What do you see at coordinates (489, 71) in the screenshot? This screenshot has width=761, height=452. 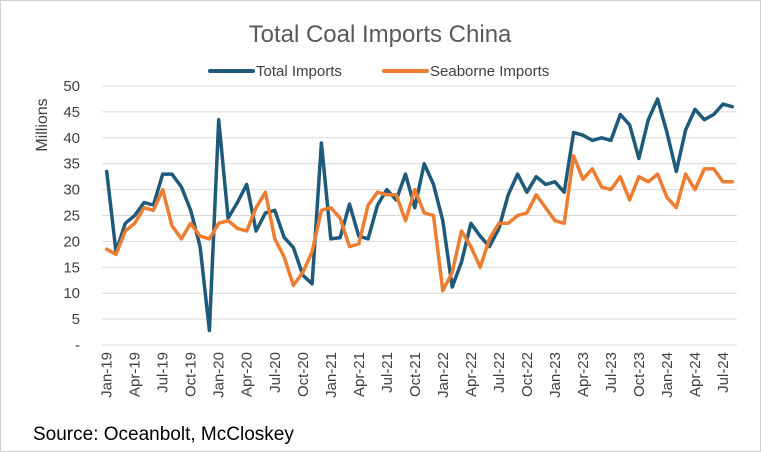 I see `legend-label-seaborne-imports: Seaborne Imports` at bounding box center [489, 71].